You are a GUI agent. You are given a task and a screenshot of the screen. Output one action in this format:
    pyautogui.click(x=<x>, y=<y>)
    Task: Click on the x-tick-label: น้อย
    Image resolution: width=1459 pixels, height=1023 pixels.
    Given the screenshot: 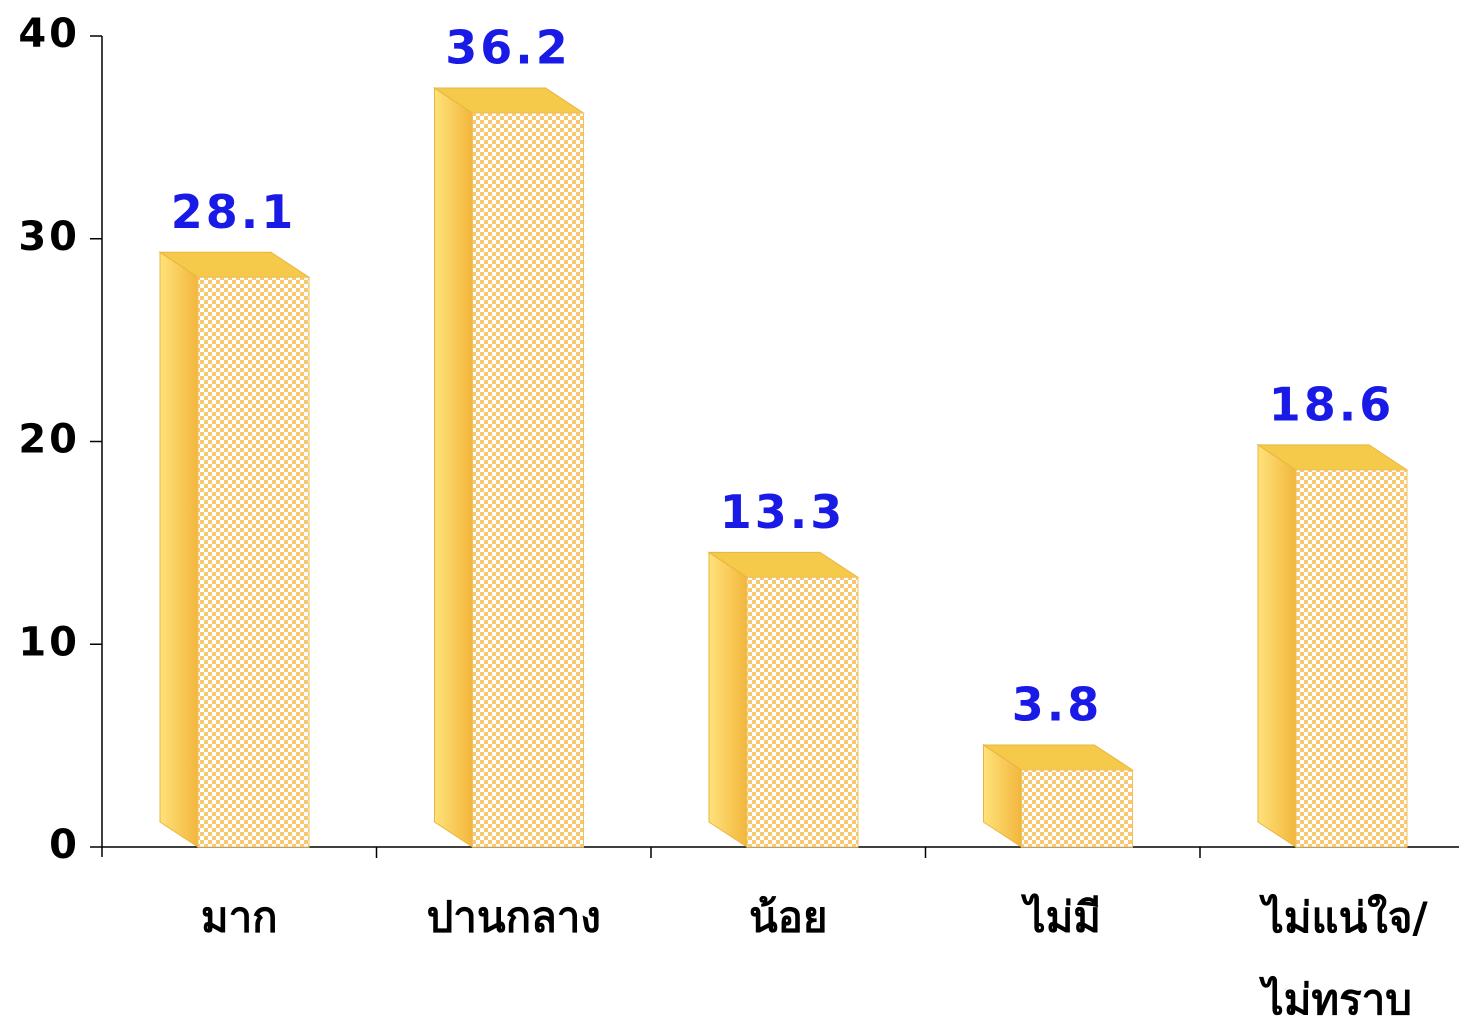 What is the action you would take?
    pyautogui.click(x=788, y=917)
    